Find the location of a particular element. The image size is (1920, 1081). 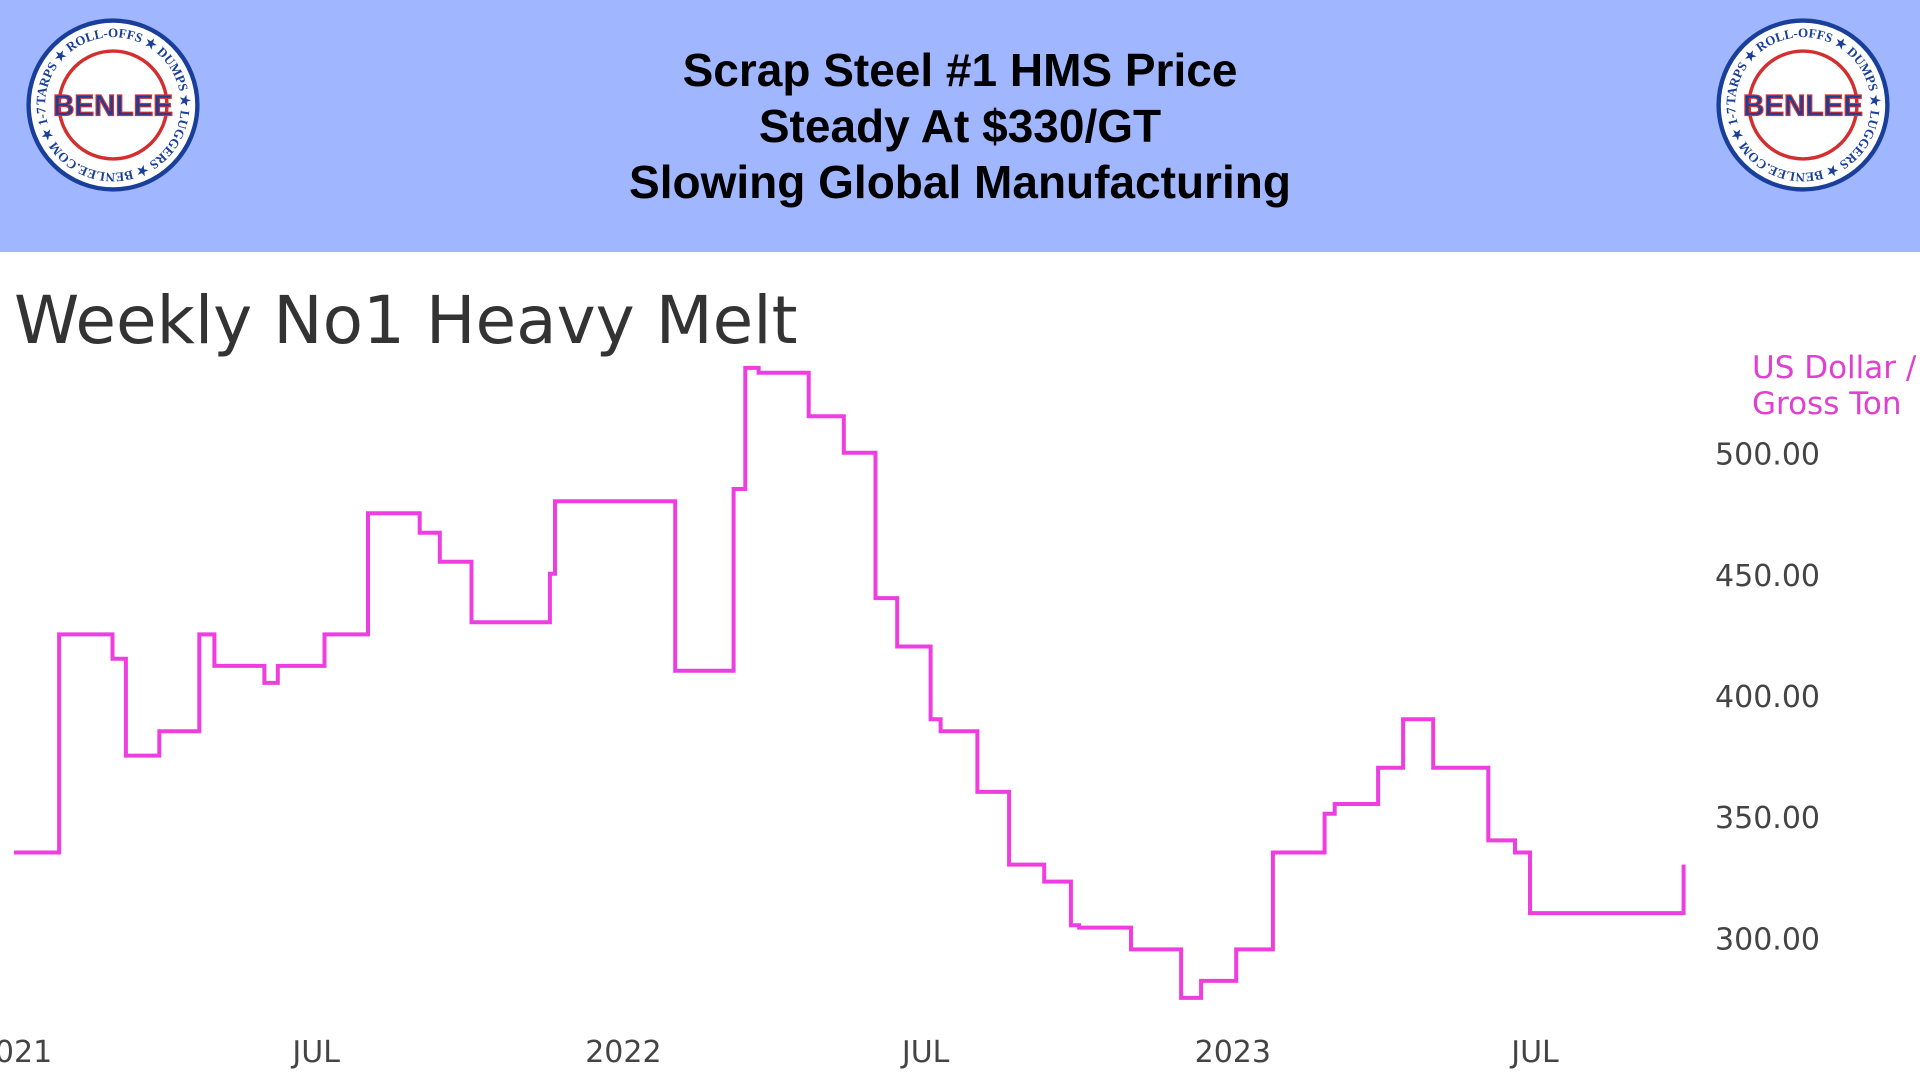

banner-title-line-1: Scrap Steel #1 HMS Price is located at coordinates (960, 70).